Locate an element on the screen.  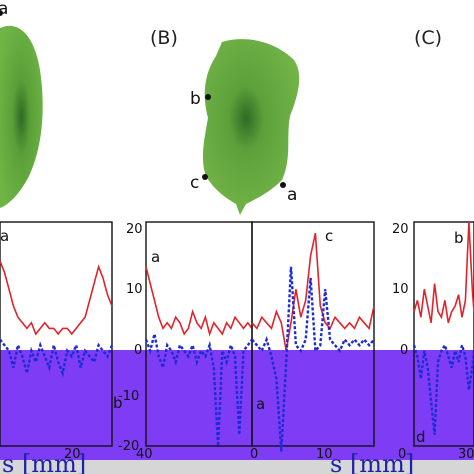
leaf-b-point-a is located at coordinates (283, 185).